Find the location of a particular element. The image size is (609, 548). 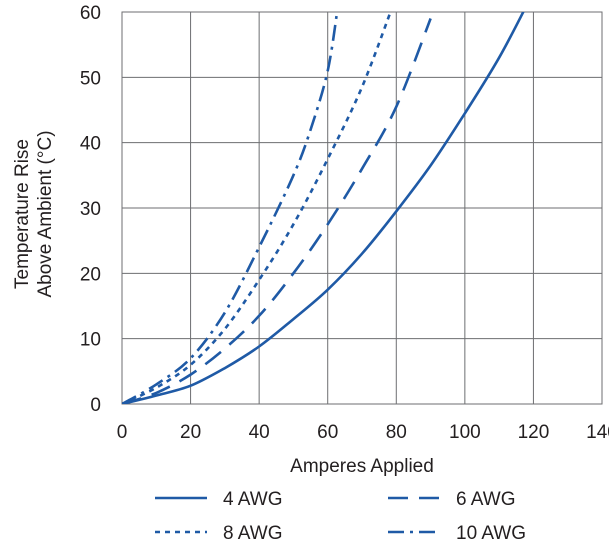

y-tick-label: 30 is located at coordinates (90, 209).